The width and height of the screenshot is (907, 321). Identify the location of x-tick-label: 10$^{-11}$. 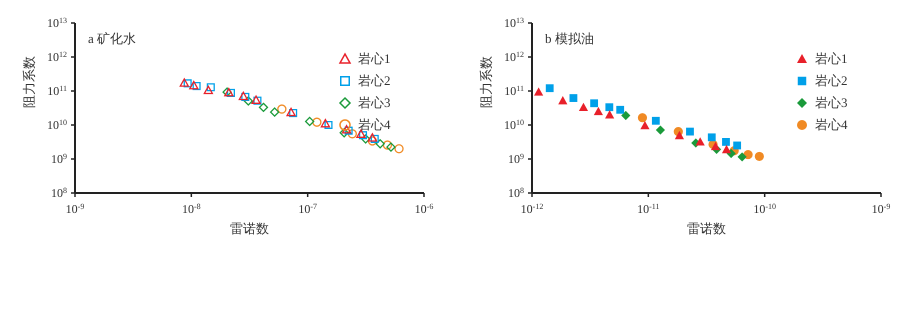
(648, 209).